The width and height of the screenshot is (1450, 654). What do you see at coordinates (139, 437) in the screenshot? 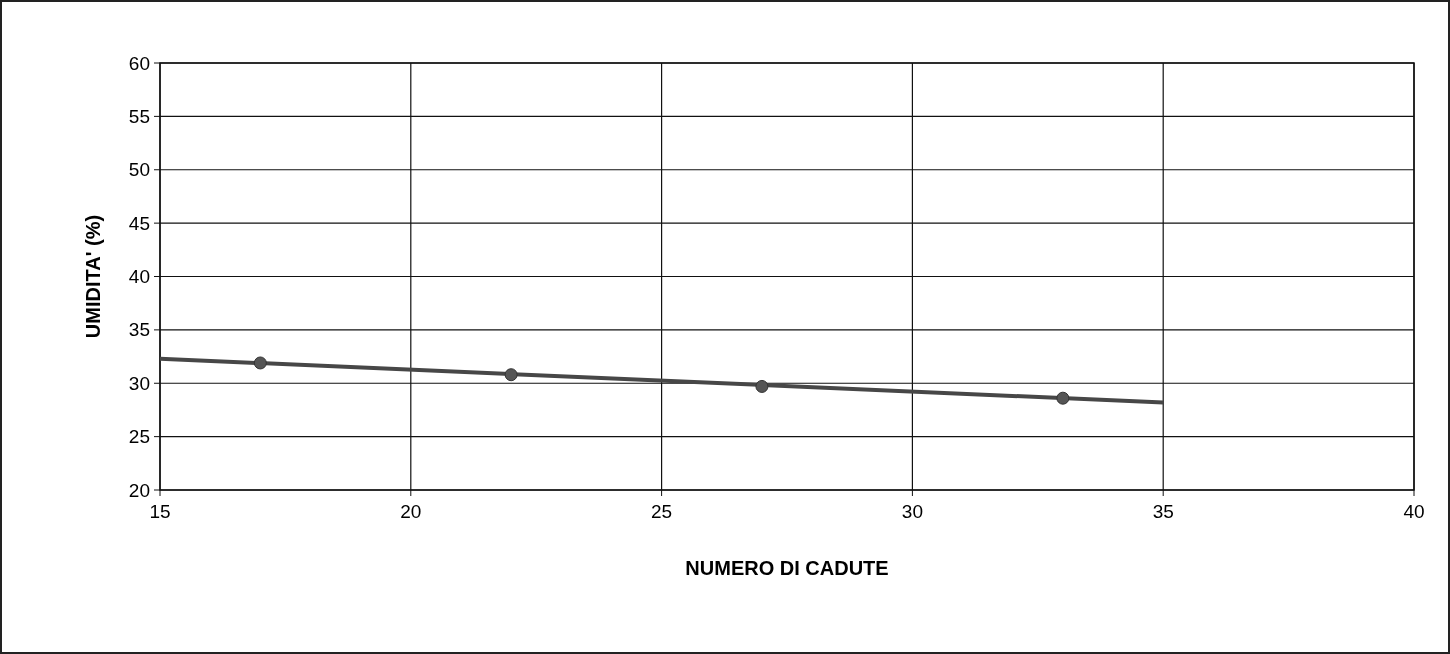
I see `y-tick-label: 25` at bounding box center [139, 437].